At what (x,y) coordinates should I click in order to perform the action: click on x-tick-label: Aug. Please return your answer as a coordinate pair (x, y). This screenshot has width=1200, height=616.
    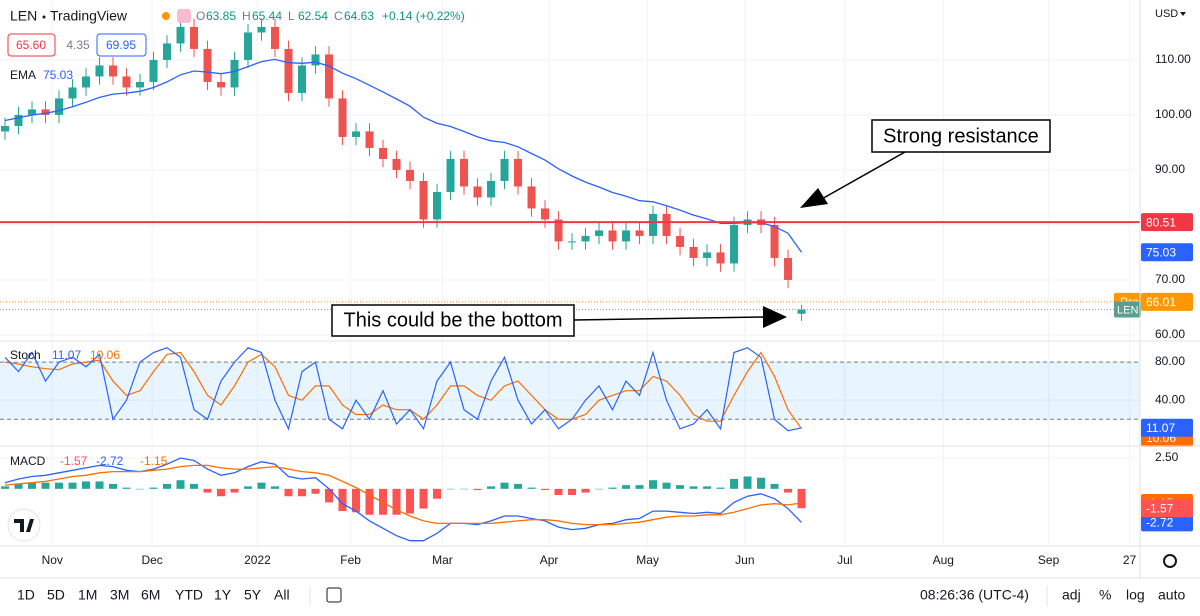
    Looking at the image, I should click on (943, 560).